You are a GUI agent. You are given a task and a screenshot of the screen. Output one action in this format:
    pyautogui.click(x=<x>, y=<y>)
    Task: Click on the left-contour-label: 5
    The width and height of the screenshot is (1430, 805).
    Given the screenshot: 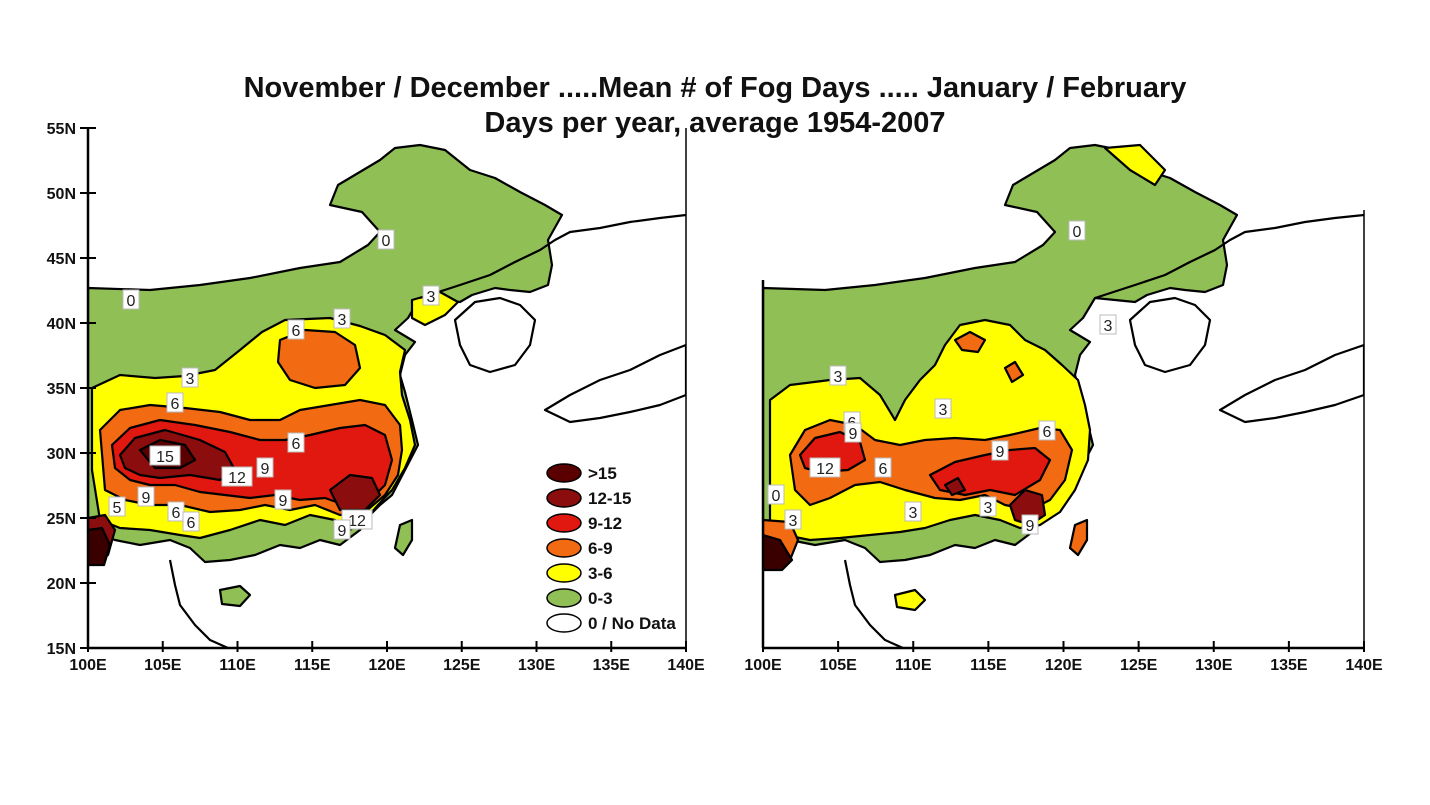 What is the action you would take?
    pyautogui.click(x=117, y=508)
    